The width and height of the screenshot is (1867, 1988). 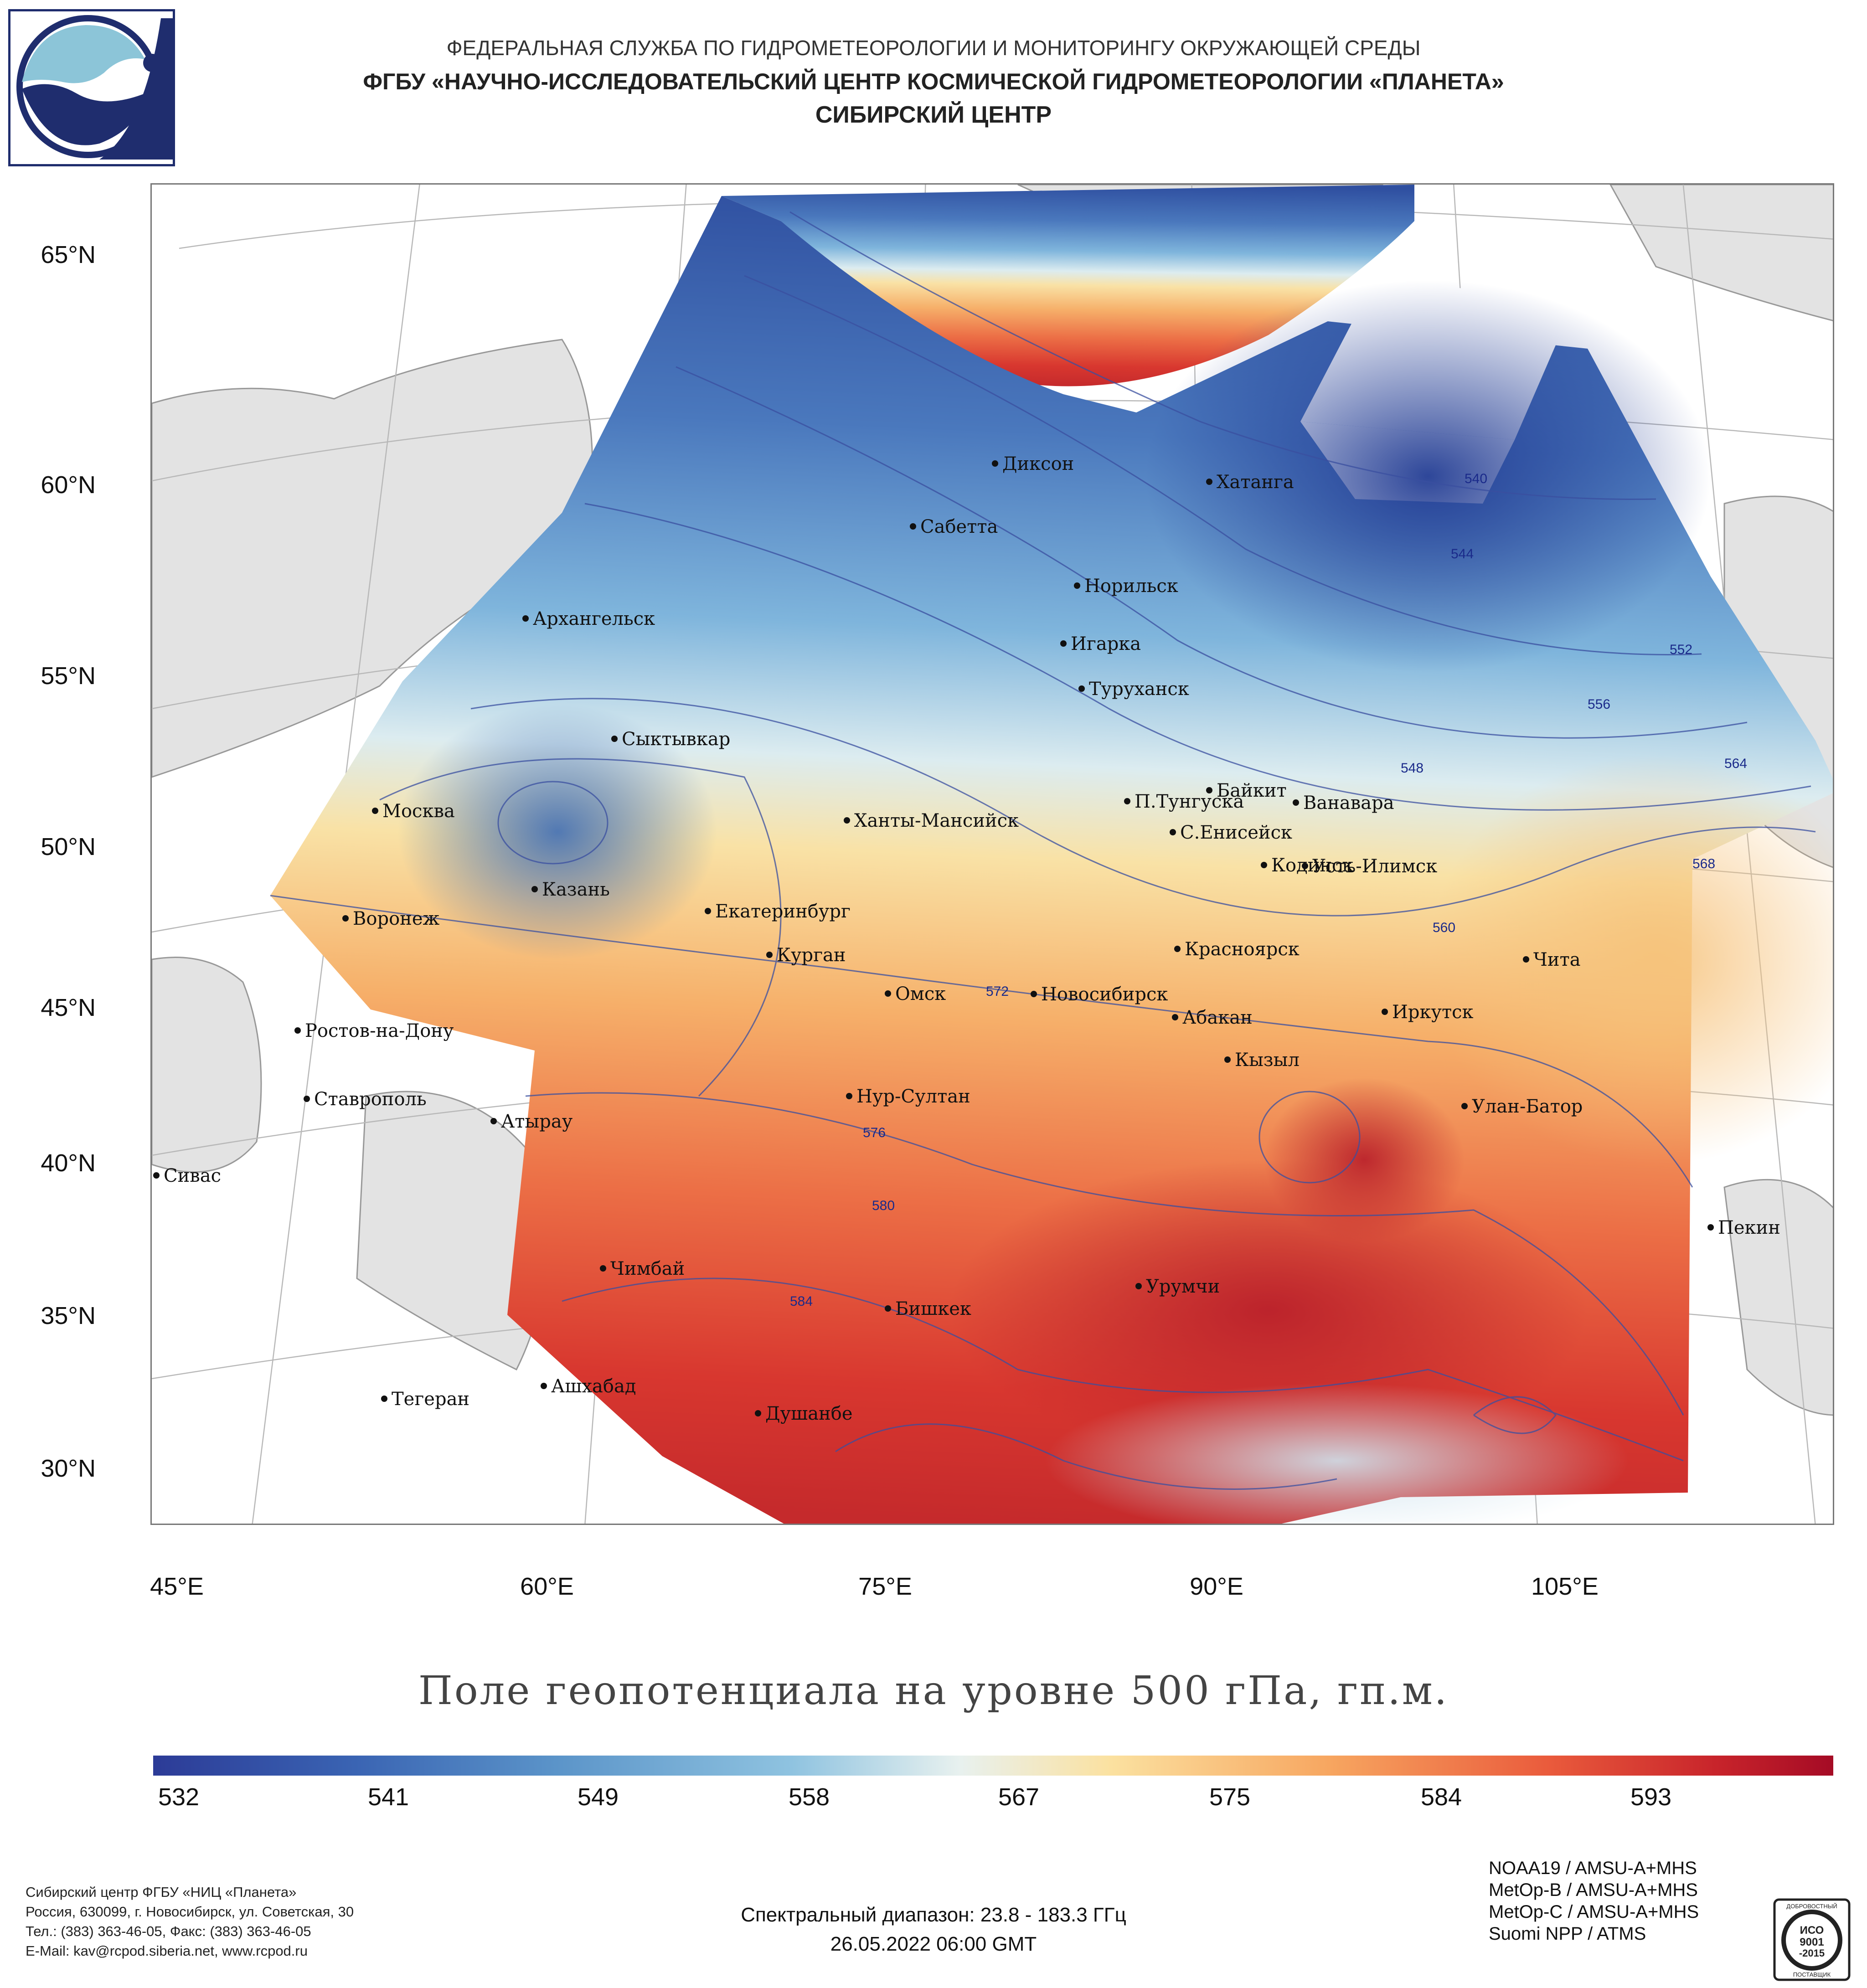 What do you see at coordinates (370, 1100) in the screenshot?
I see `city-label: Ставрополь` at bounding box center [370, 1100].